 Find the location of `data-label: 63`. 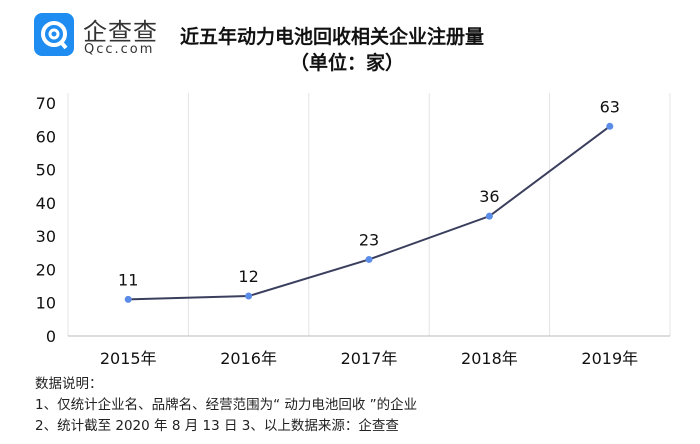

data-label: 63 is located at coordinates (610, 106).